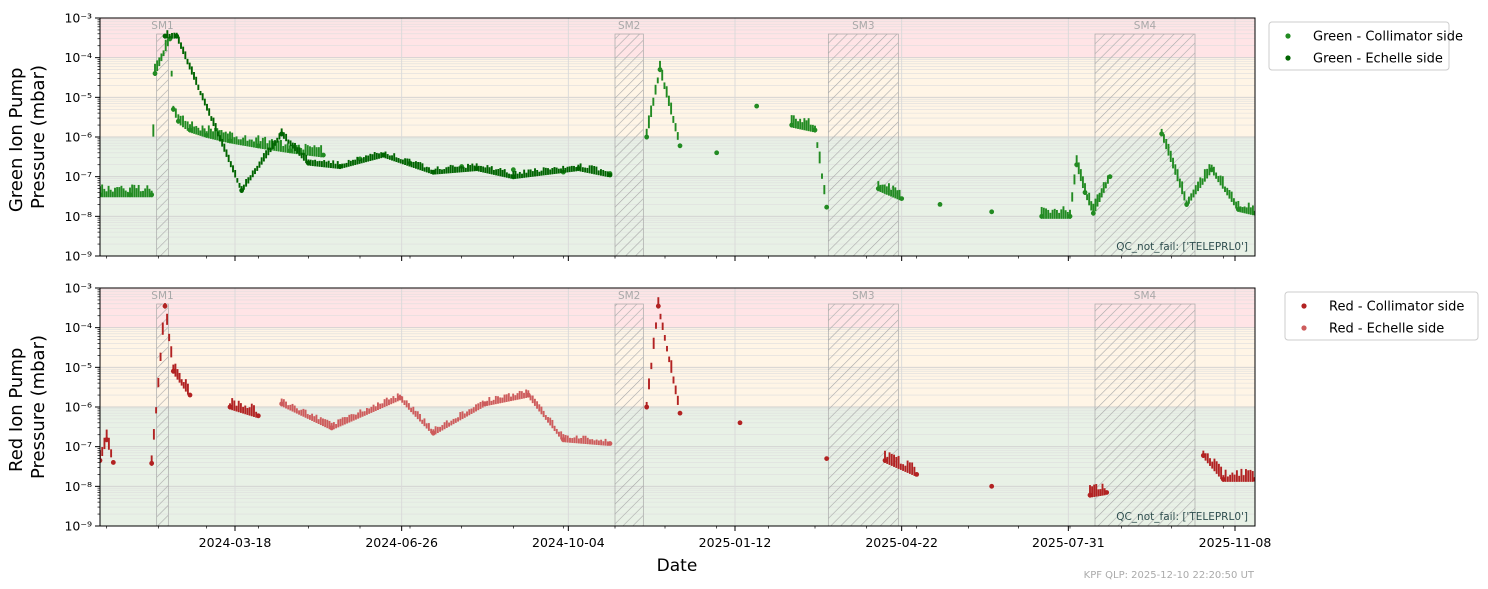  Describe the element at coordinates (78, 176) in the screenshot. I see `y-tick-label: 10⁻⁷` at that location.